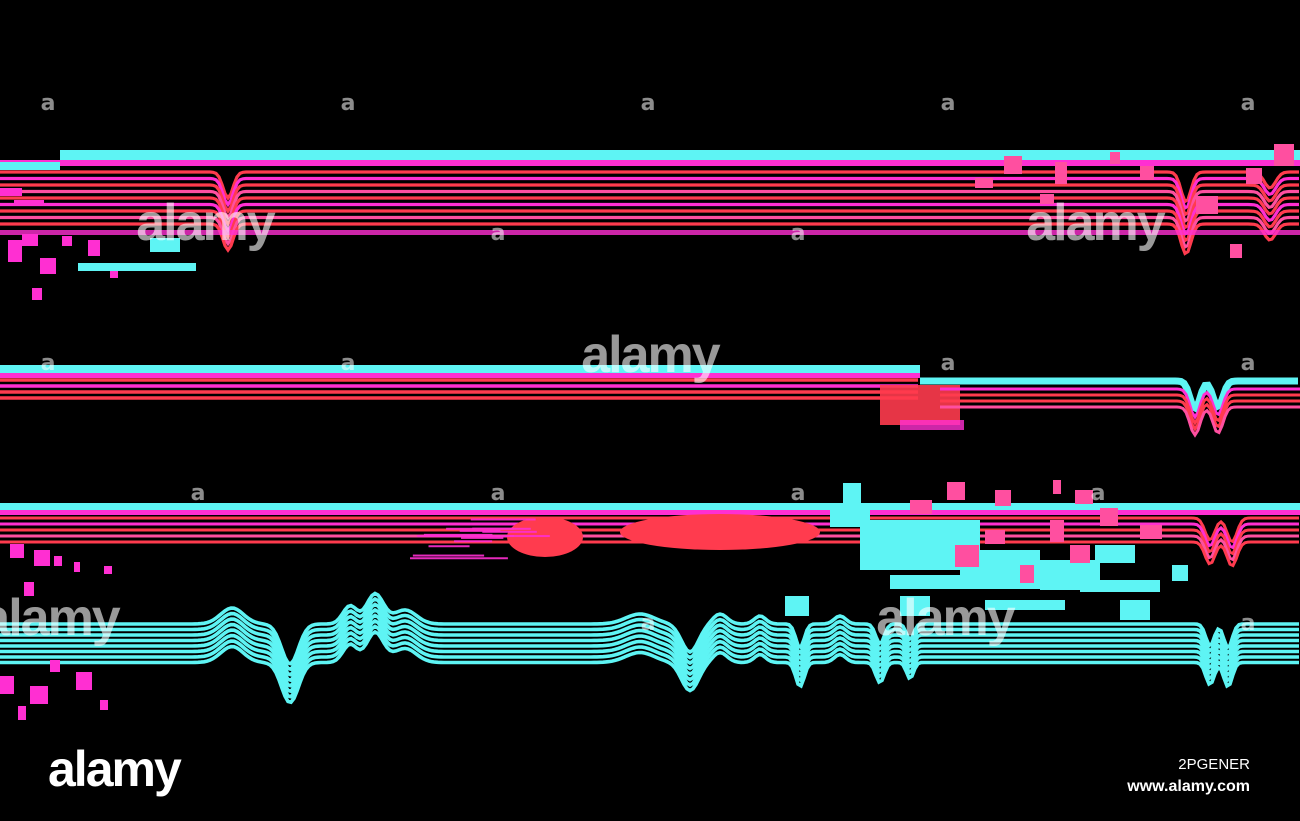  What do you see at coordinates (1188, 786) in the screenshot?
I see `stock-site-url: www.alamy.com` at bounding box center [1188, 786].